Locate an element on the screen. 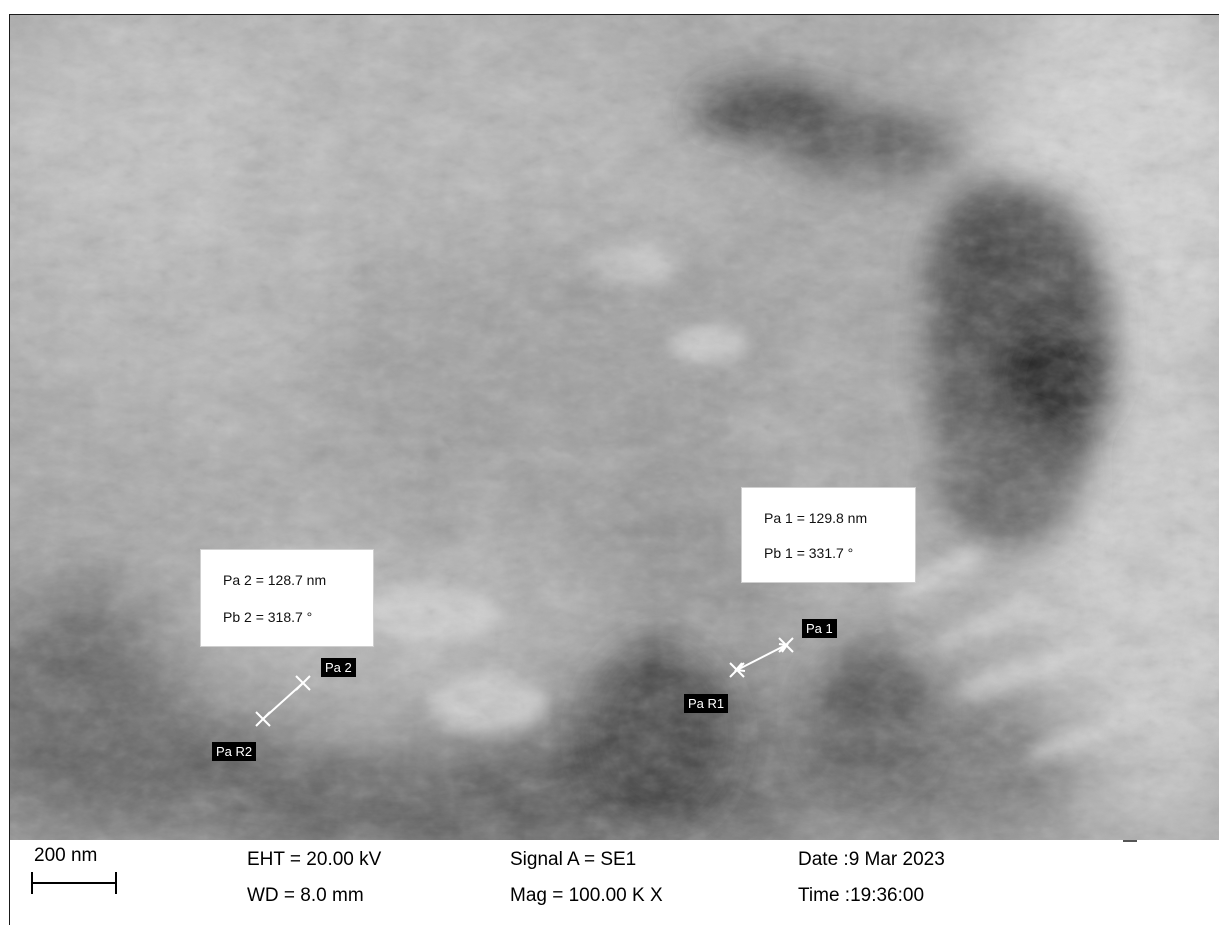  measurement-1-readout: Pa 1 = 129.8 nm Pb 1 = 331.7 ° is located at coordinates (828, 535).